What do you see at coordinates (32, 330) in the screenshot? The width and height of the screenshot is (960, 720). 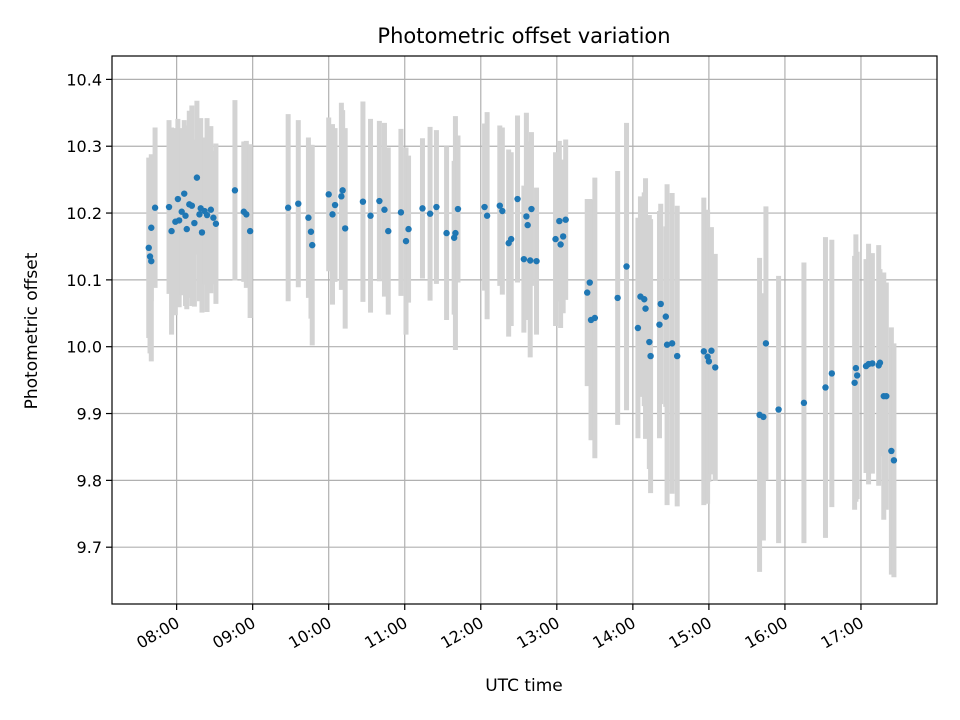 I see `y-axis-label: Photometric offset` at bounding box center [32, 330].